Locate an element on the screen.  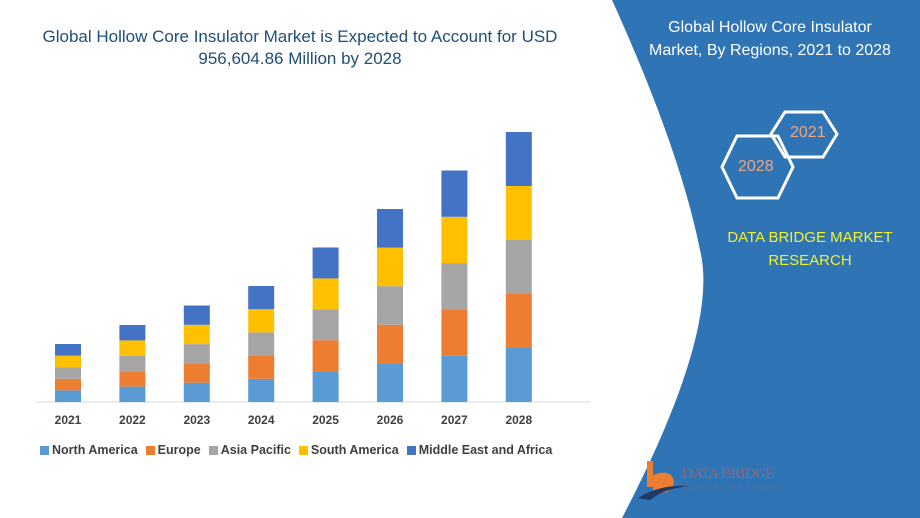
bar-2027-europe is located at coordinates (454, 332).